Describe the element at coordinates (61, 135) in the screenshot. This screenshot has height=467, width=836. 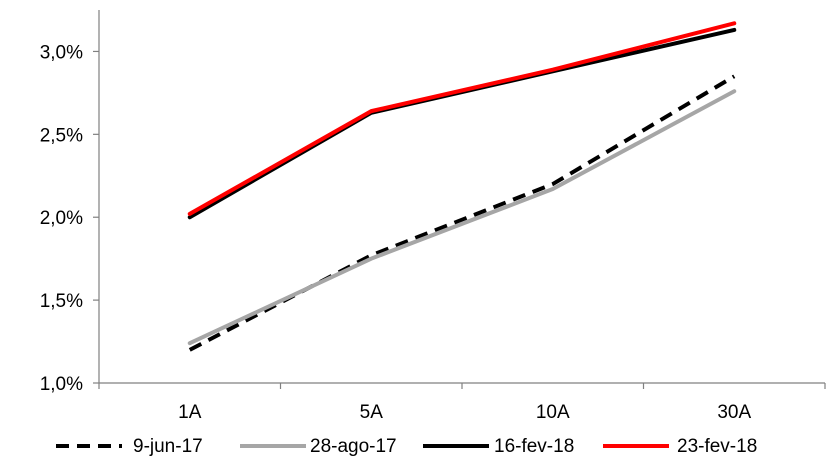
I see `y-tick-label: 2,5%` at that location.